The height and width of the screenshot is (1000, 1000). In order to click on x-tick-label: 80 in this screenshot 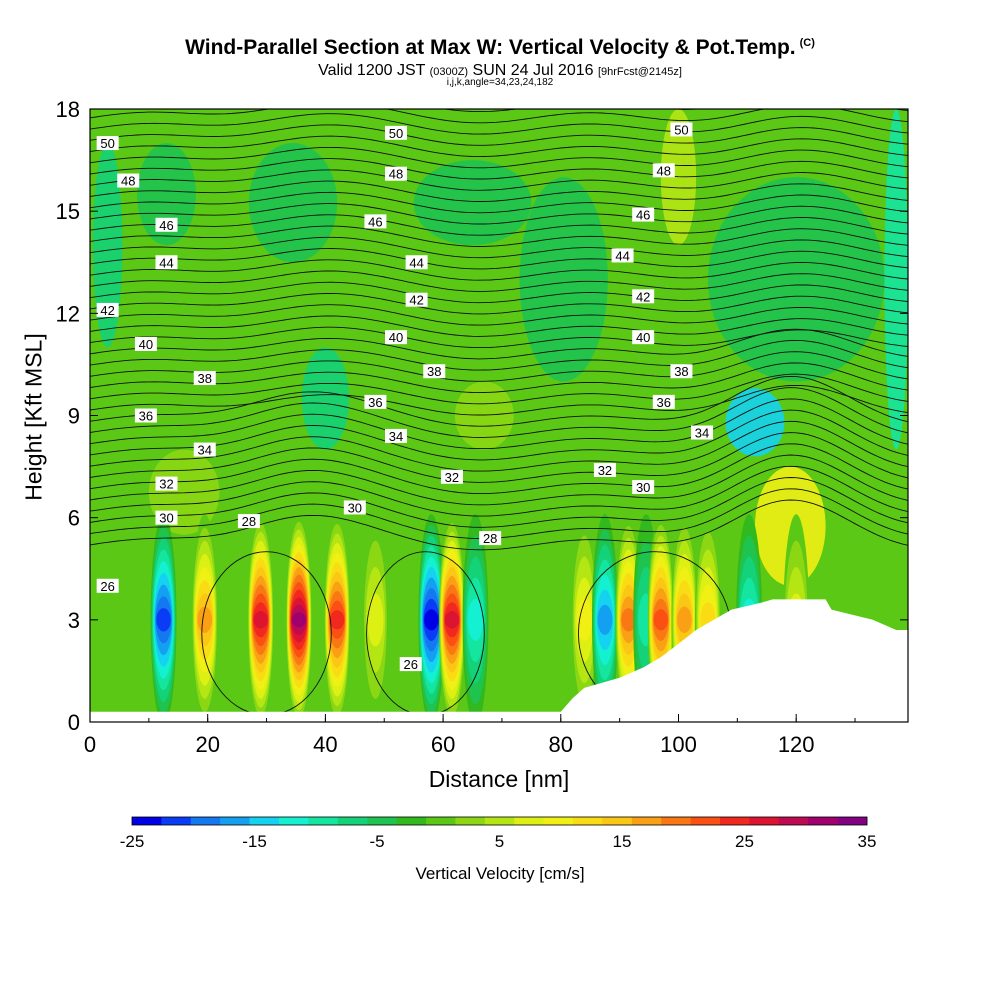, I will do `click(561, 744)`.